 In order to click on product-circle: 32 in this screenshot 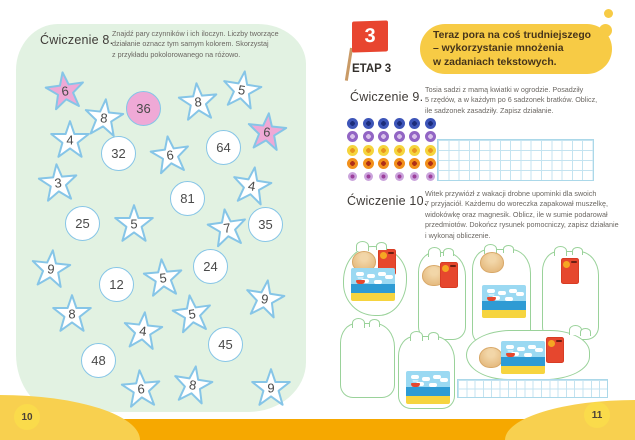, I will do `click(118, 153)`.